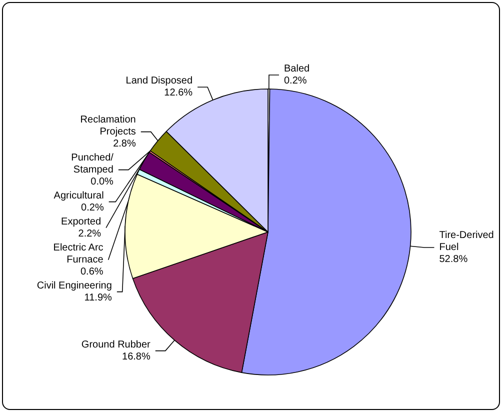 This screenshot has width=504, height=414. Describe the element at coordinates (453, 259) in the screenshot. I see `data-label: 52.8%` at that location.